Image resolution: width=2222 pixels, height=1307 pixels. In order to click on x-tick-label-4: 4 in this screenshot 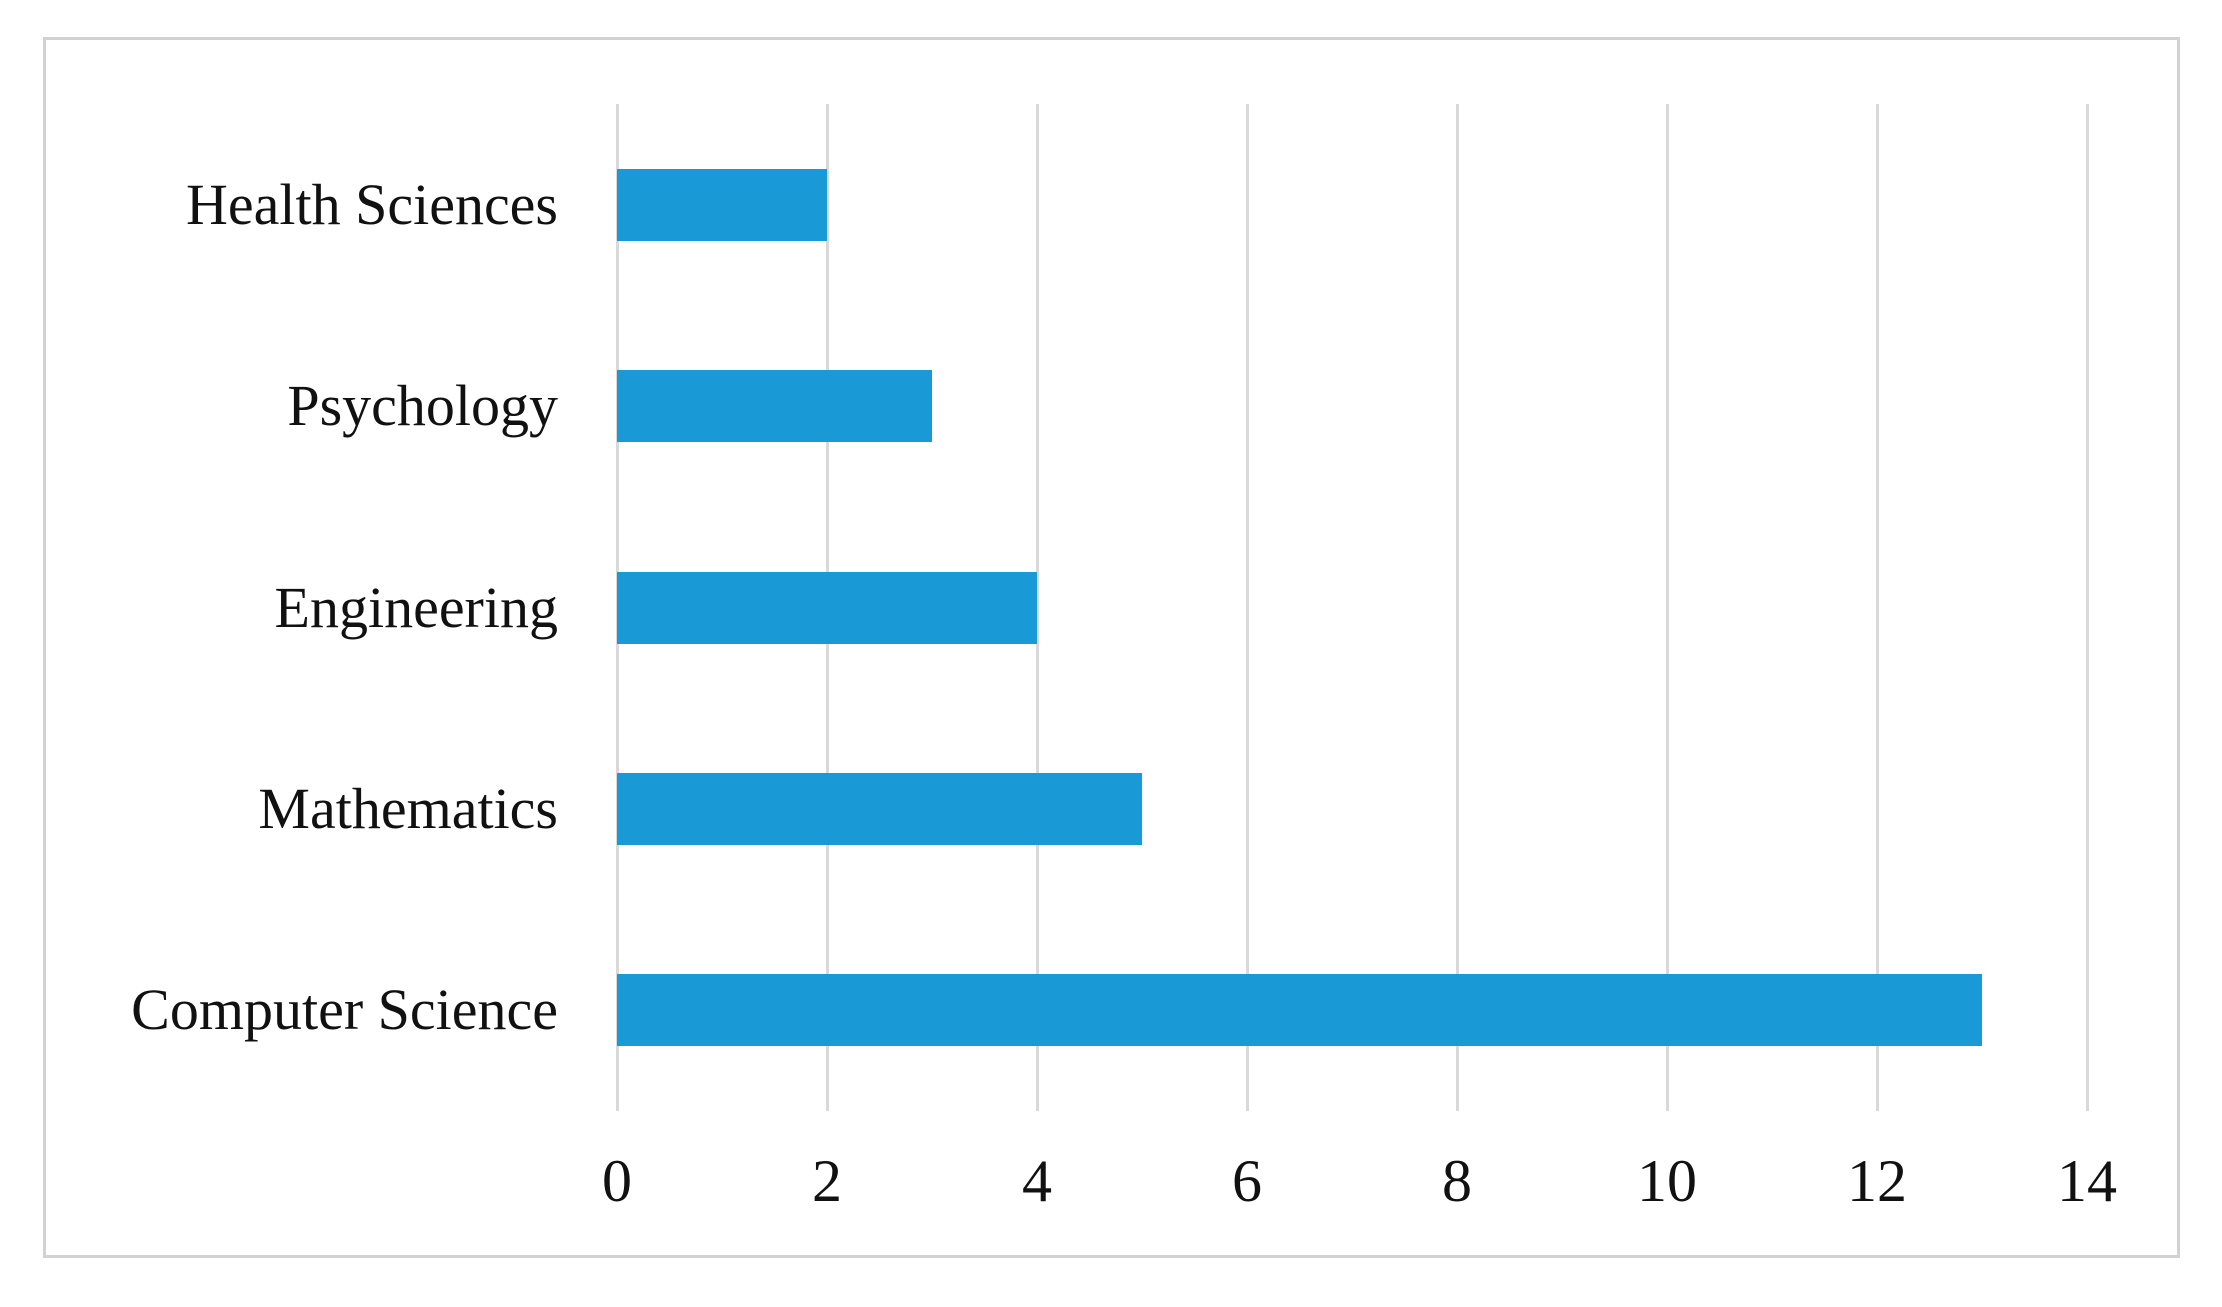, I will do `click(1037, 1181)`.